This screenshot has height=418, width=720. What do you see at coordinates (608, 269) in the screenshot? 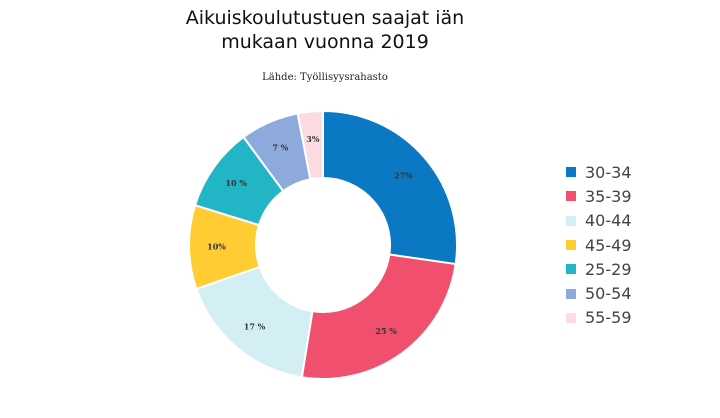
I see `legend-label: 25-29` at bounding box center [608, 269].